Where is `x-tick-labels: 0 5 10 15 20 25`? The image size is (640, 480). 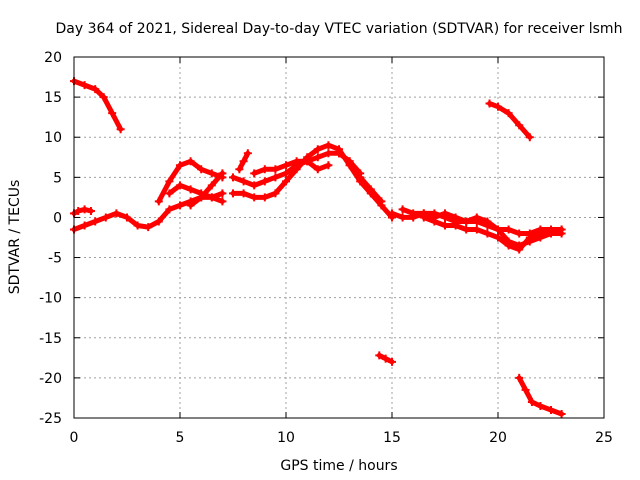 x-tick-labels: 0 5 10 15 20 25 is located at coordinates (341, 438).